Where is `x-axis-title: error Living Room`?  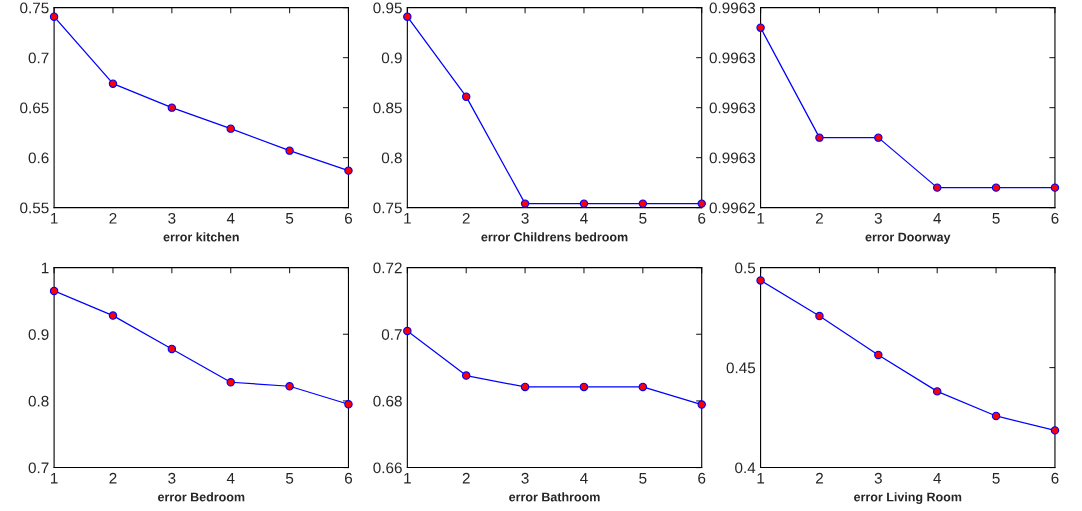
x-axis-title: error Living Room is located at coordinates (908, 498).